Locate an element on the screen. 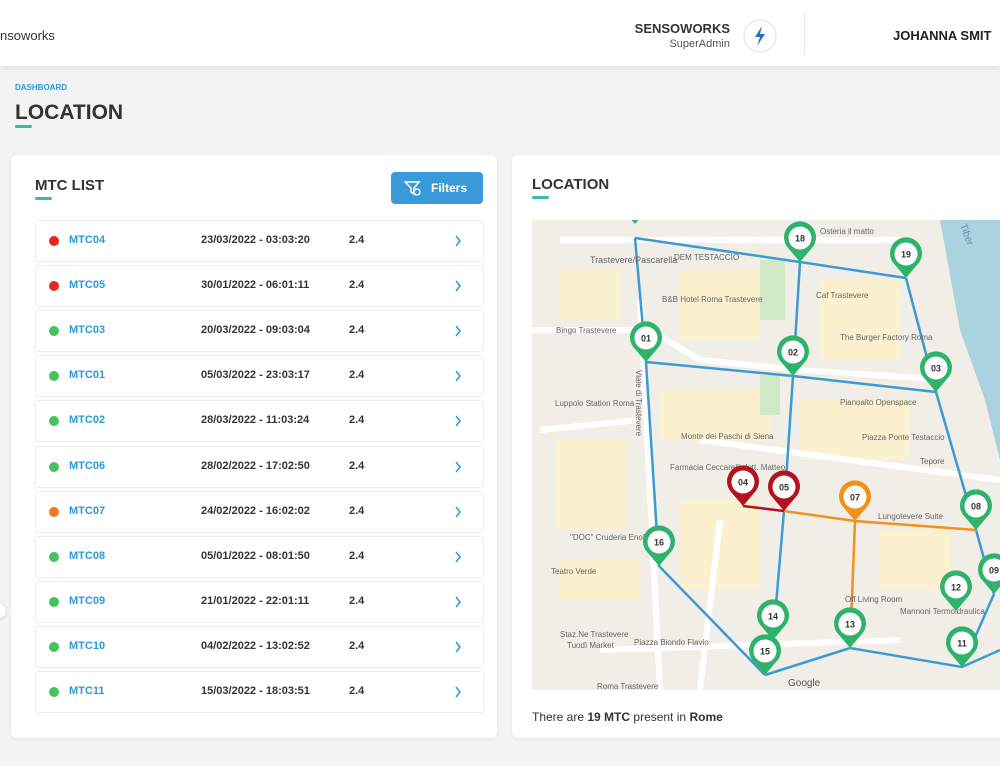  mtc-date: 20/03/2022 - 09:03:04 is located at coordinates (255, 330).